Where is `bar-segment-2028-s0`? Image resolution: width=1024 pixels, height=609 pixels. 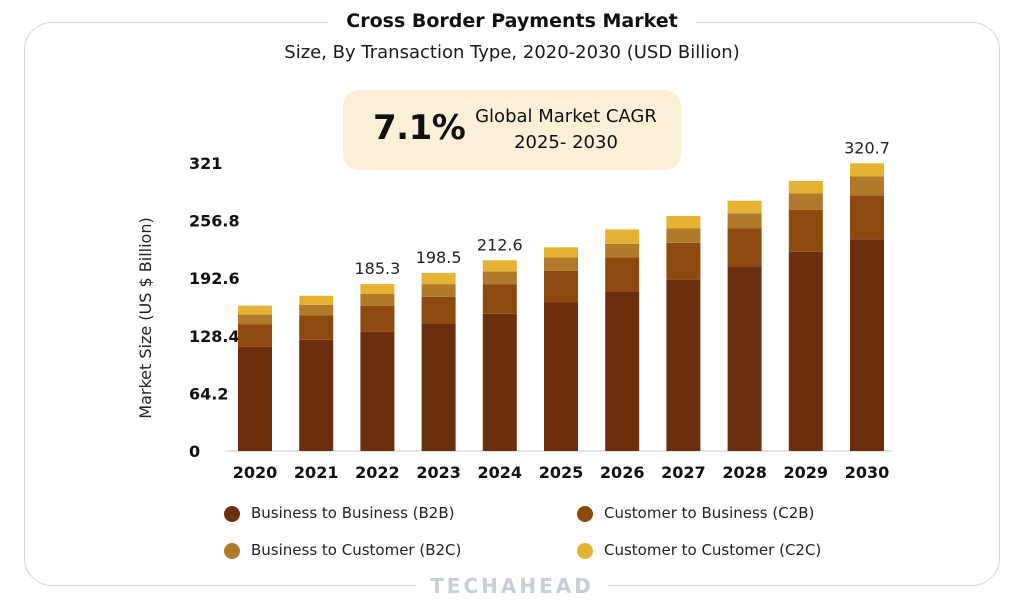
bar-segment-2028-s0 is located at coordinates (744, 358).